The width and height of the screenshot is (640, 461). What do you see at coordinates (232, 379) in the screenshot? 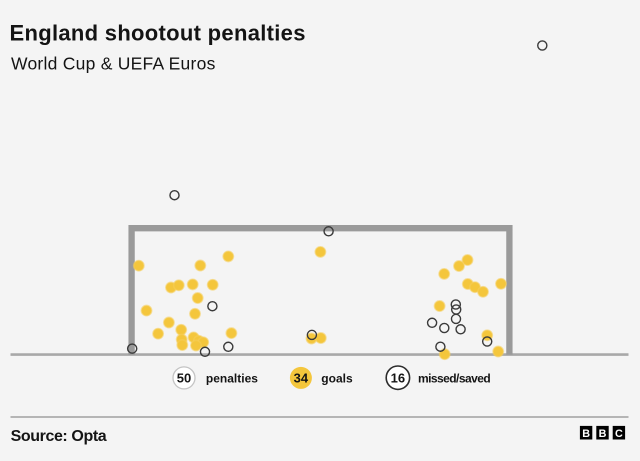
I see `svg-text: penalties` at bounding box center [232, 379].